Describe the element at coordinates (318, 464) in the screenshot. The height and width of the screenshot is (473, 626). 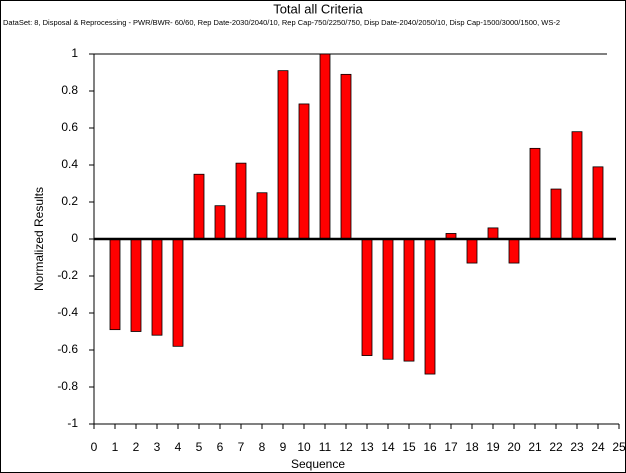
I see `x-axis-label: Sequence` at that location.